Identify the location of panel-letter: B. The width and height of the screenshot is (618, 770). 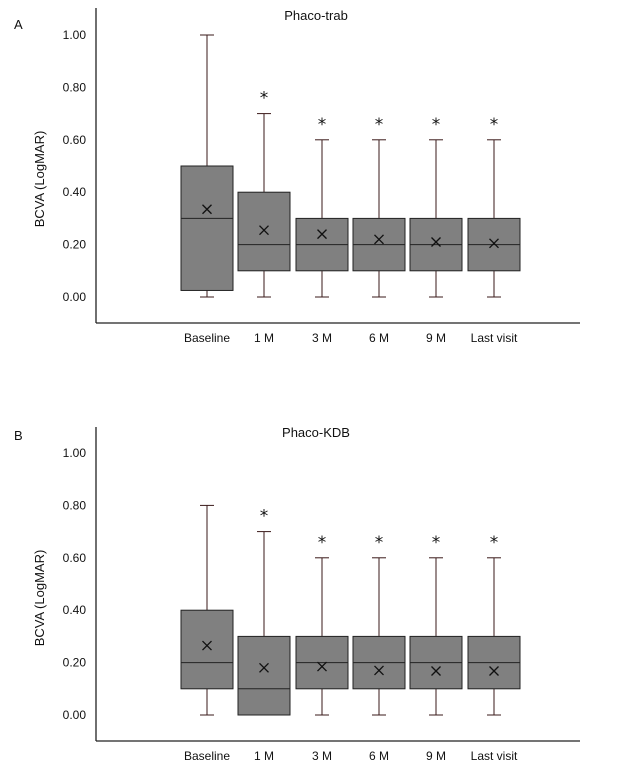
(18, 435).